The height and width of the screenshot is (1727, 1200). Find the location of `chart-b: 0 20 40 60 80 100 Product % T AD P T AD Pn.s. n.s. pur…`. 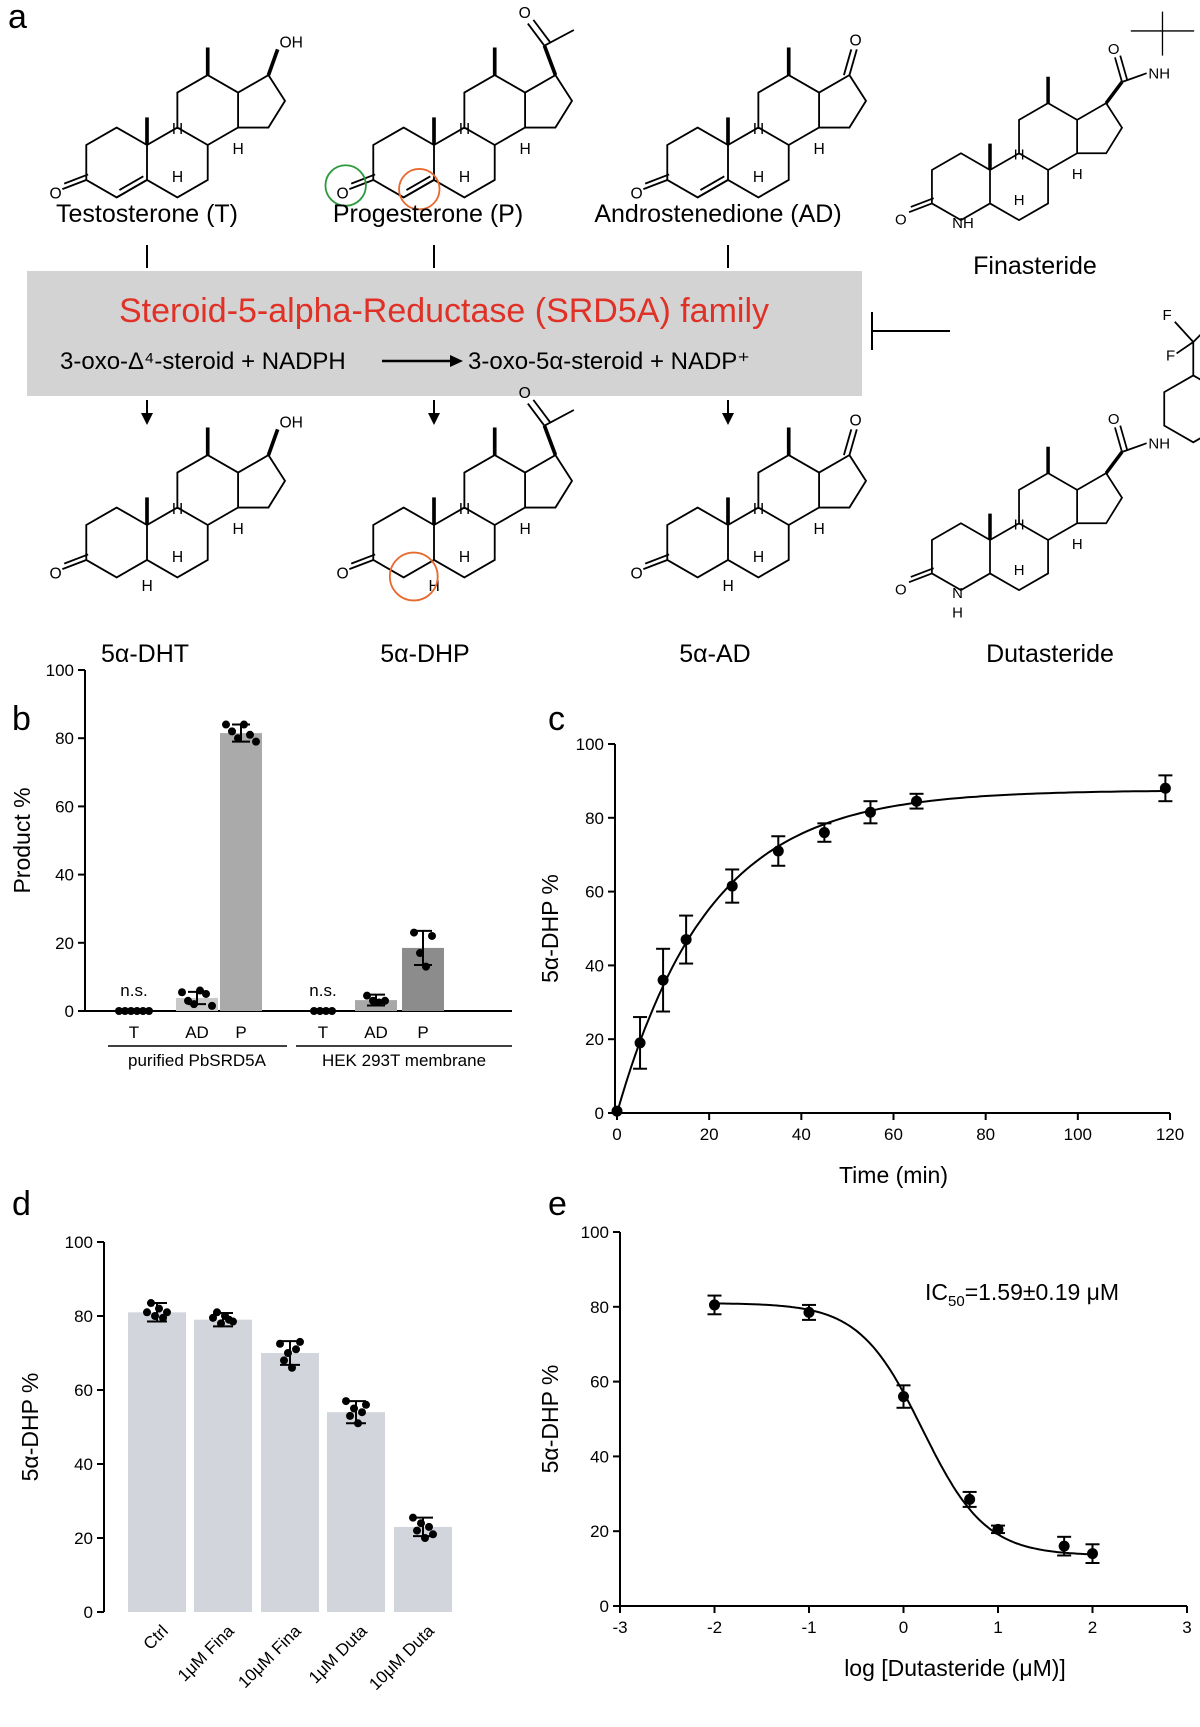

chart-b: 0 20 40 60 80 100 Product % T AD P T AD Pn.s. n.s. pur… is located at coordinates (260, 865).